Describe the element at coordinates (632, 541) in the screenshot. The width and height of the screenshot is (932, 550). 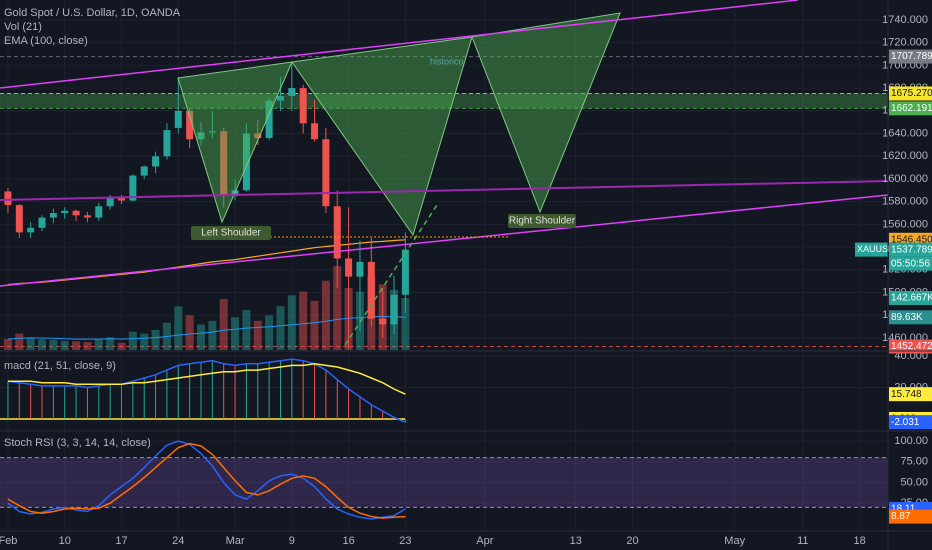
I see `x-tick-label: 20` at that location.